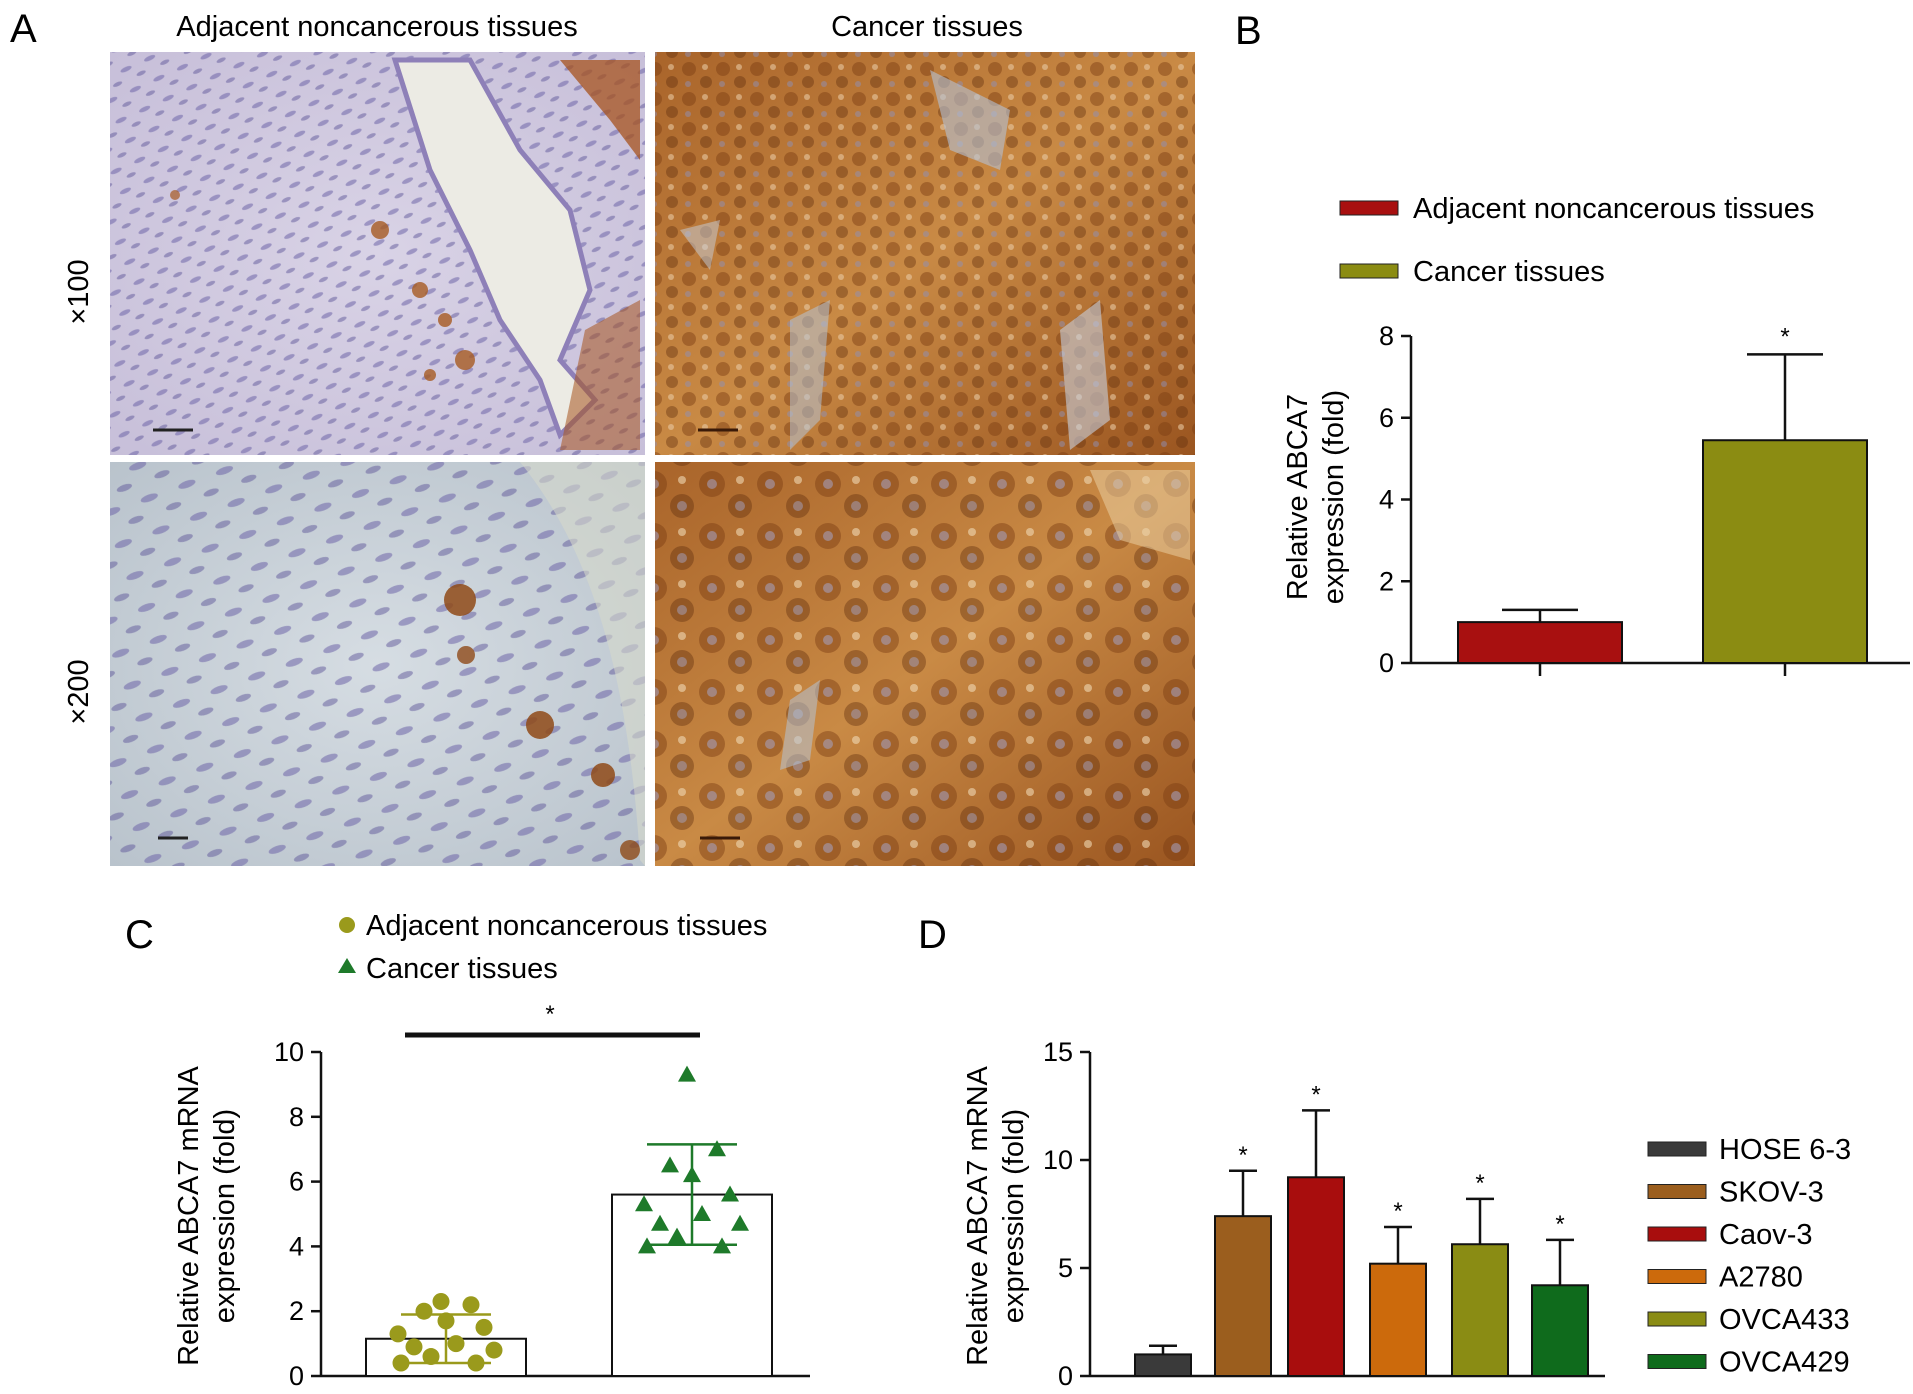 The image size is (1913, 1394). Describe the element at coordinates (549, 1014) in the screenshot. I see `chart-c-significance-star: *` at that location.